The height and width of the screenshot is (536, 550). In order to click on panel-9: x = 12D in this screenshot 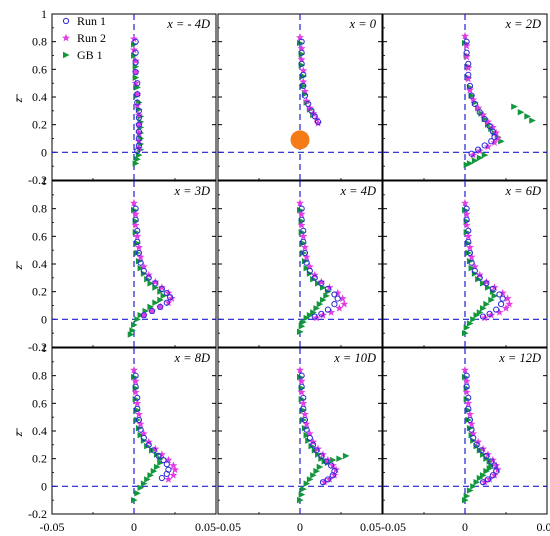, I will do `click(465, 431)`.